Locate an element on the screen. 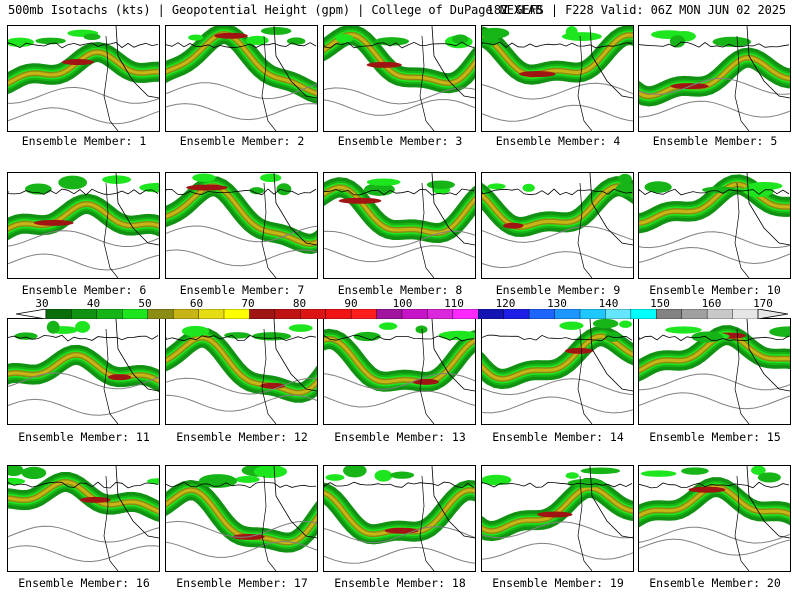 The width and height of the screenshot is (800, 600). colorbar-low-arrow is located at coordinates (31, 314).